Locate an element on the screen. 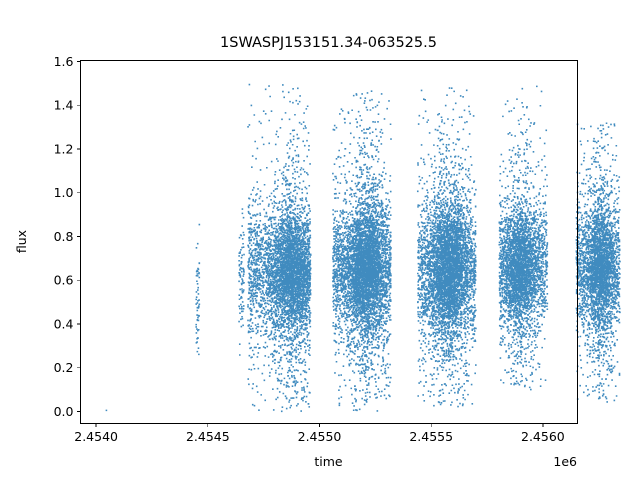 The width and height of the screenshot is (640, 480). x-tick-label: 2.4555 is located at coordinates (431, 436).